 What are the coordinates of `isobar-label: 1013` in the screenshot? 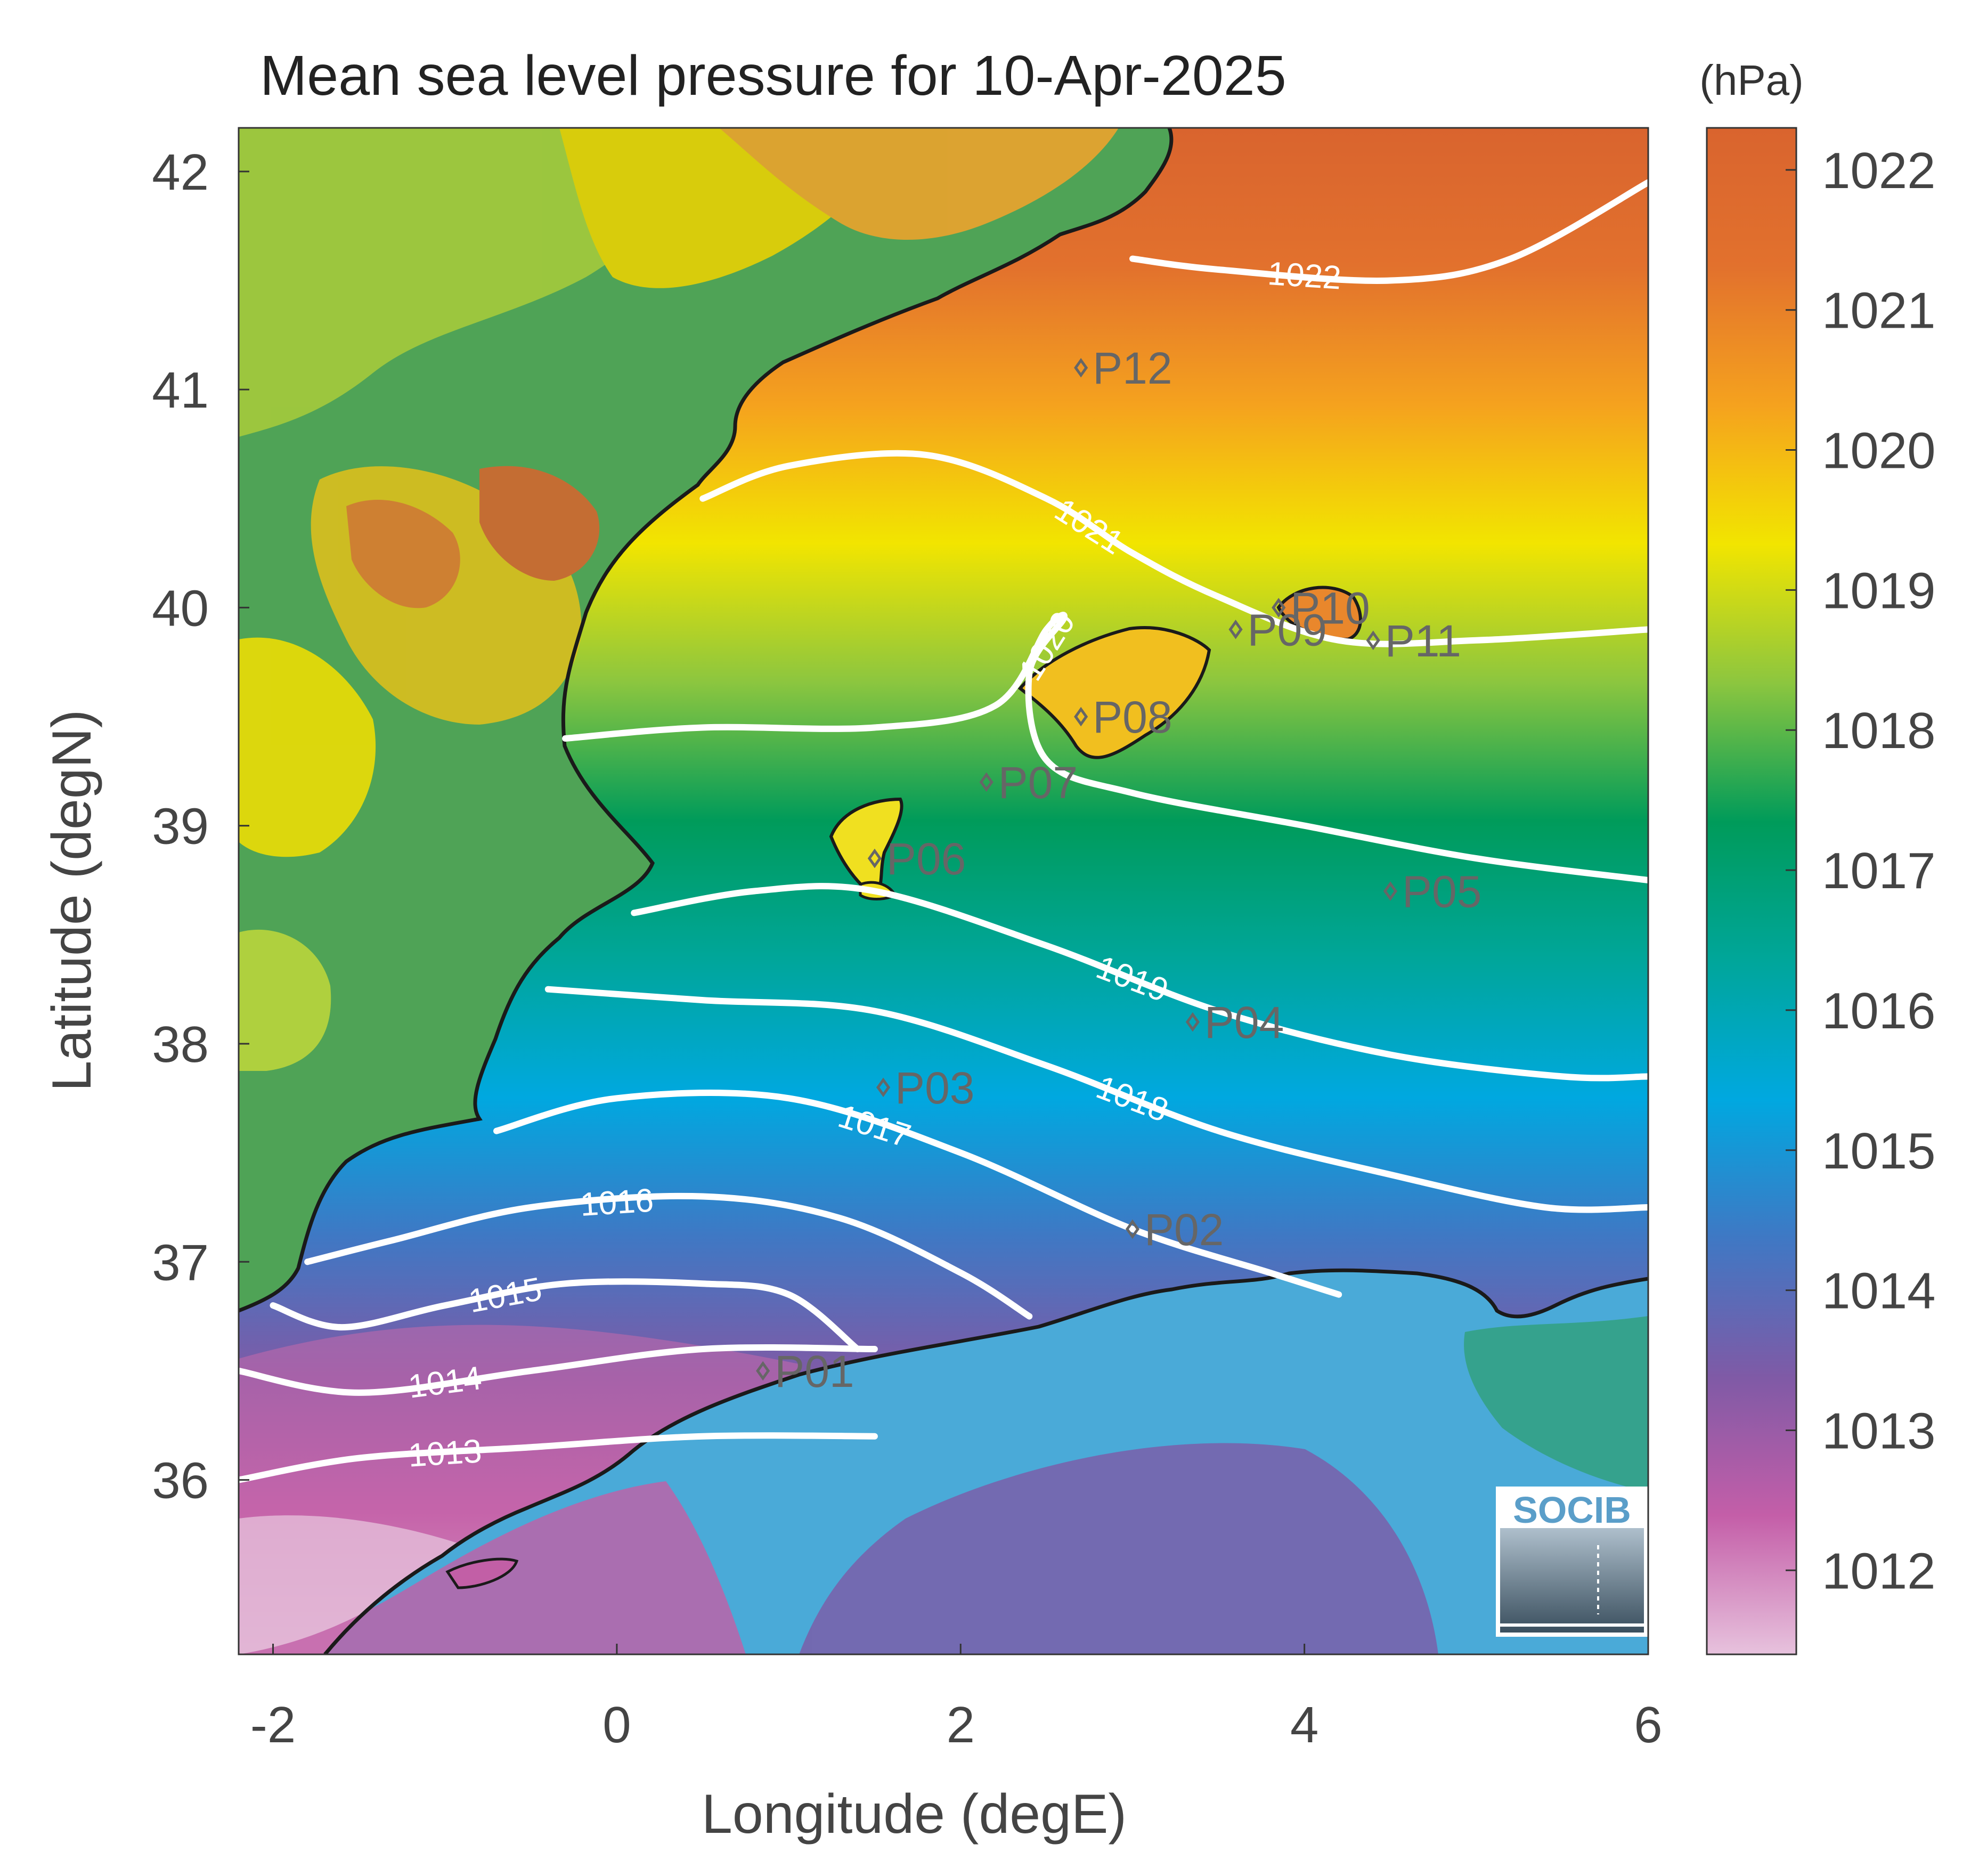 It's located at (445, 1454).